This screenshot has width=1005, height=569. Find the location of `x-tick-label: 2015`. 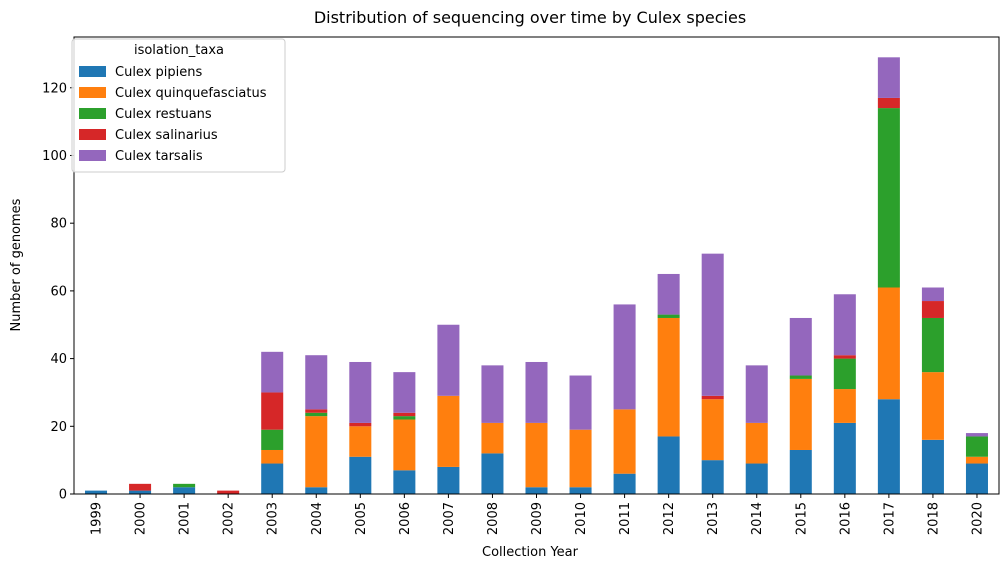

x-tick-label: 2015 is located at coordinates (801, 518).